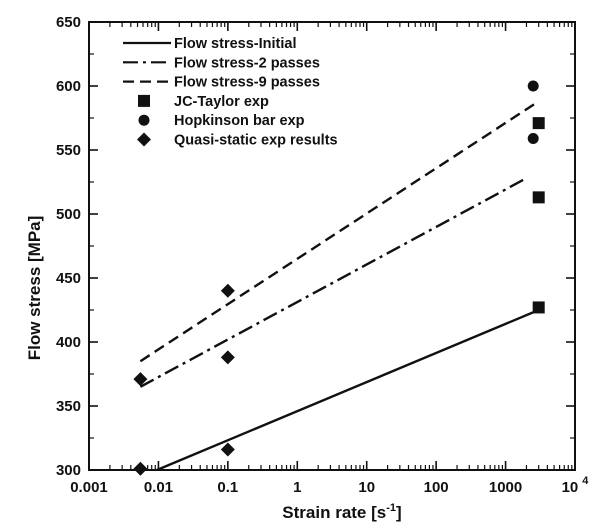 The height and width of the screenshot is (526, 605). Describe the element at coordinates (144, 100) in the screenshot. I see `legend-square-sample` at that location.